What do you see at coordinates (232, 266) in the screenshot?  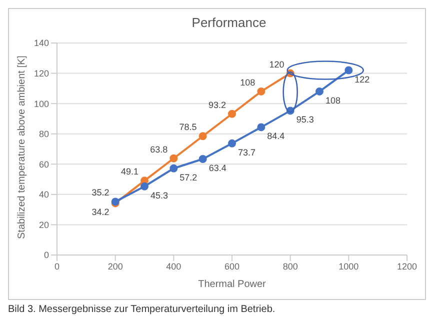 I see `x-tick-label: 600` at bounding box center [232, 266].